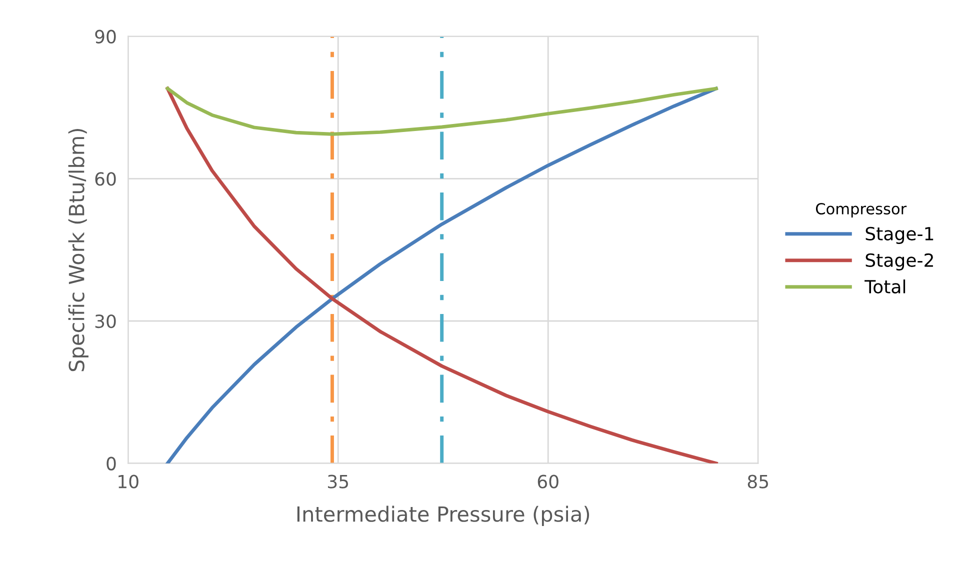 This screenshot has width=956, height=577. I want to click on x-axis-title: Intermediate Pressure (psia), so click(443, 516).